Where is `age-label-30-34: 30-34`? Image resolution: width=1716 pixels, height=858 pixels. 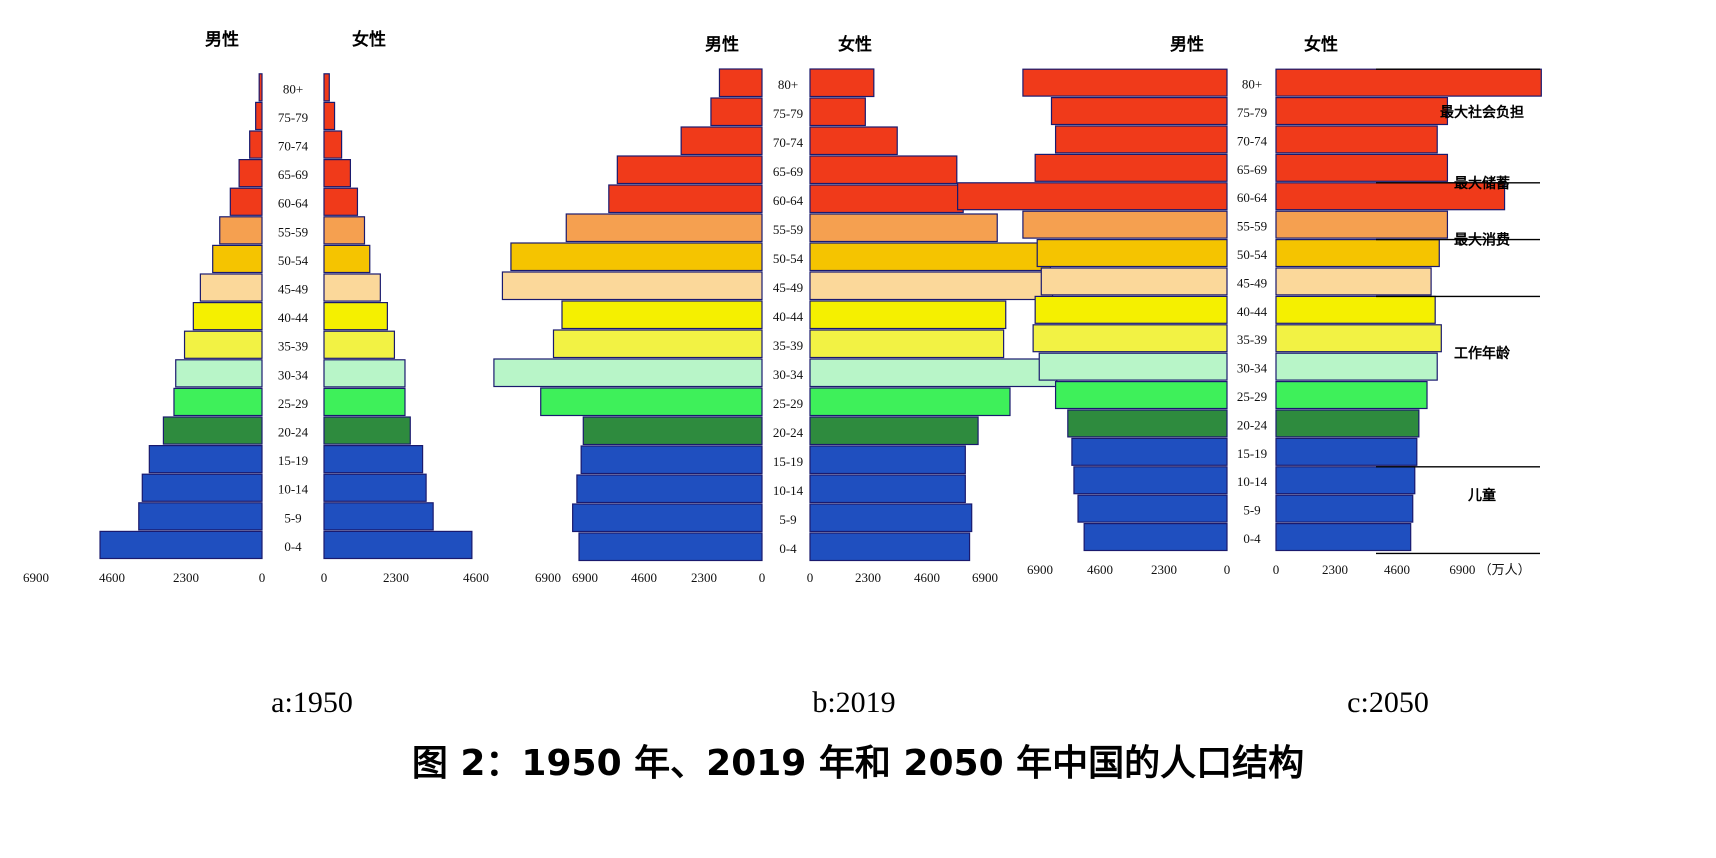 age-label-30-34: 30-34 is located at coordinates (1252, 368).